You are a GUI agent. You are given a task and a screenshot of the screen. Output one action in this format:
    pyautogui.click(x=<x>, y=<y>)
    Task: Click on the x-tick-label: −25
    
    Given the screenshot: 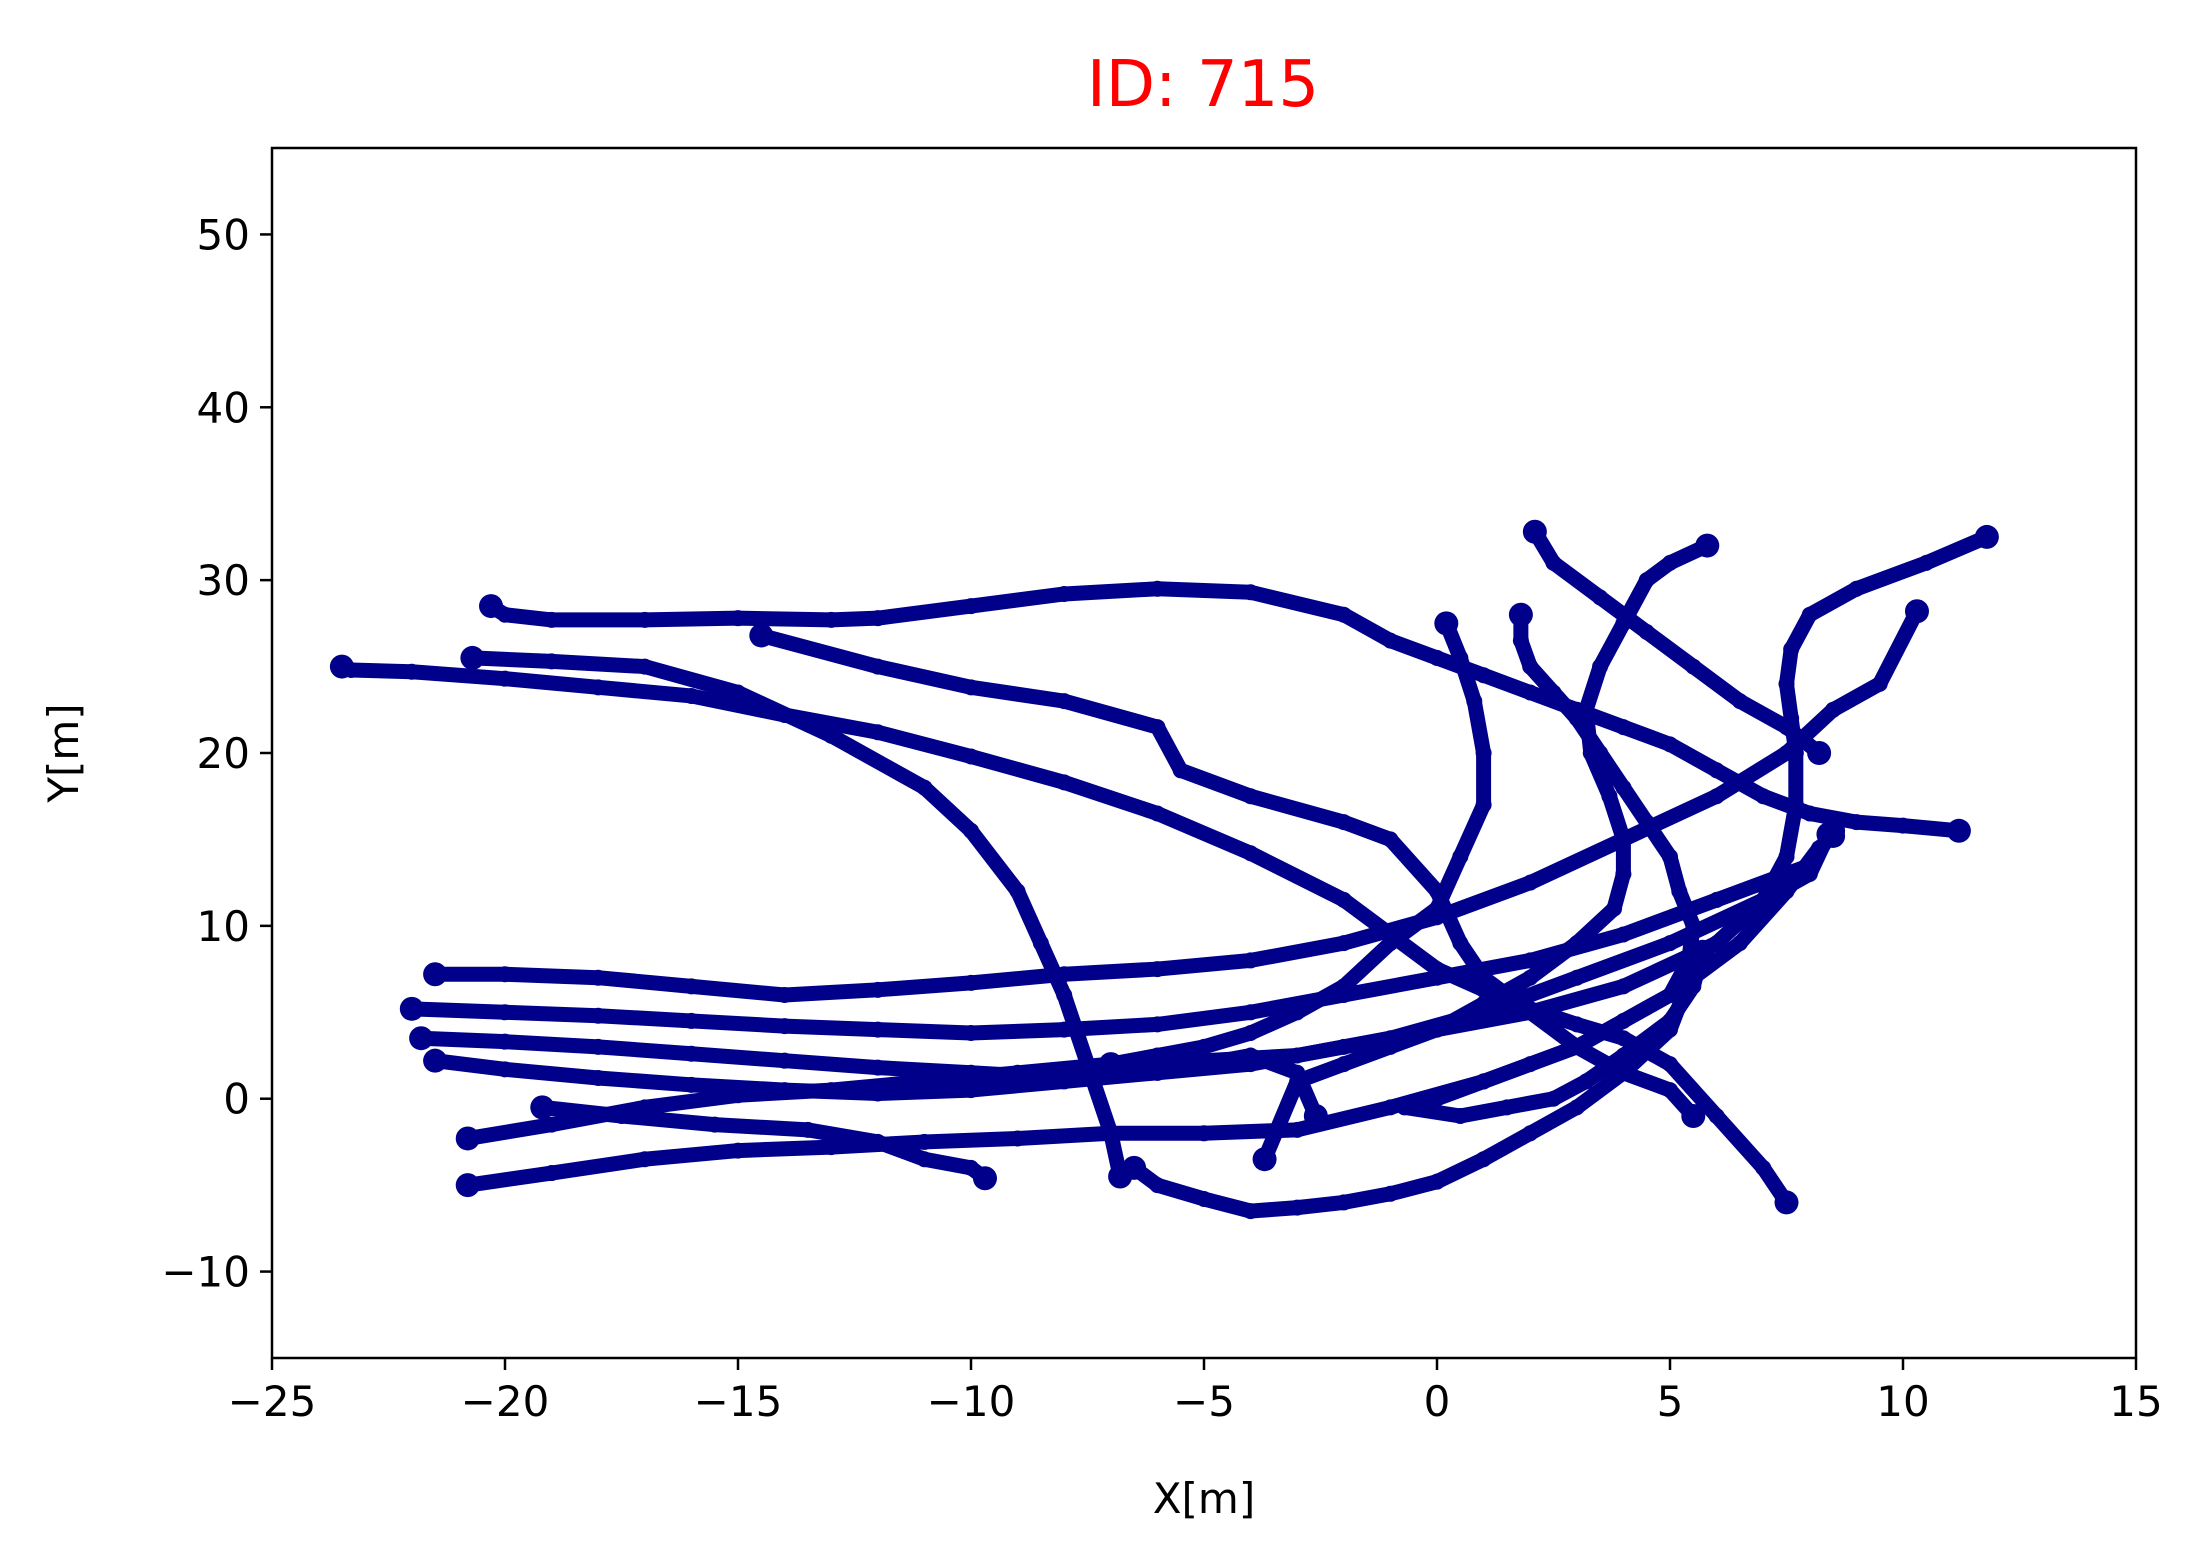 What is the action you would take?
    pyautogui.click(x=272, y=1401)
    